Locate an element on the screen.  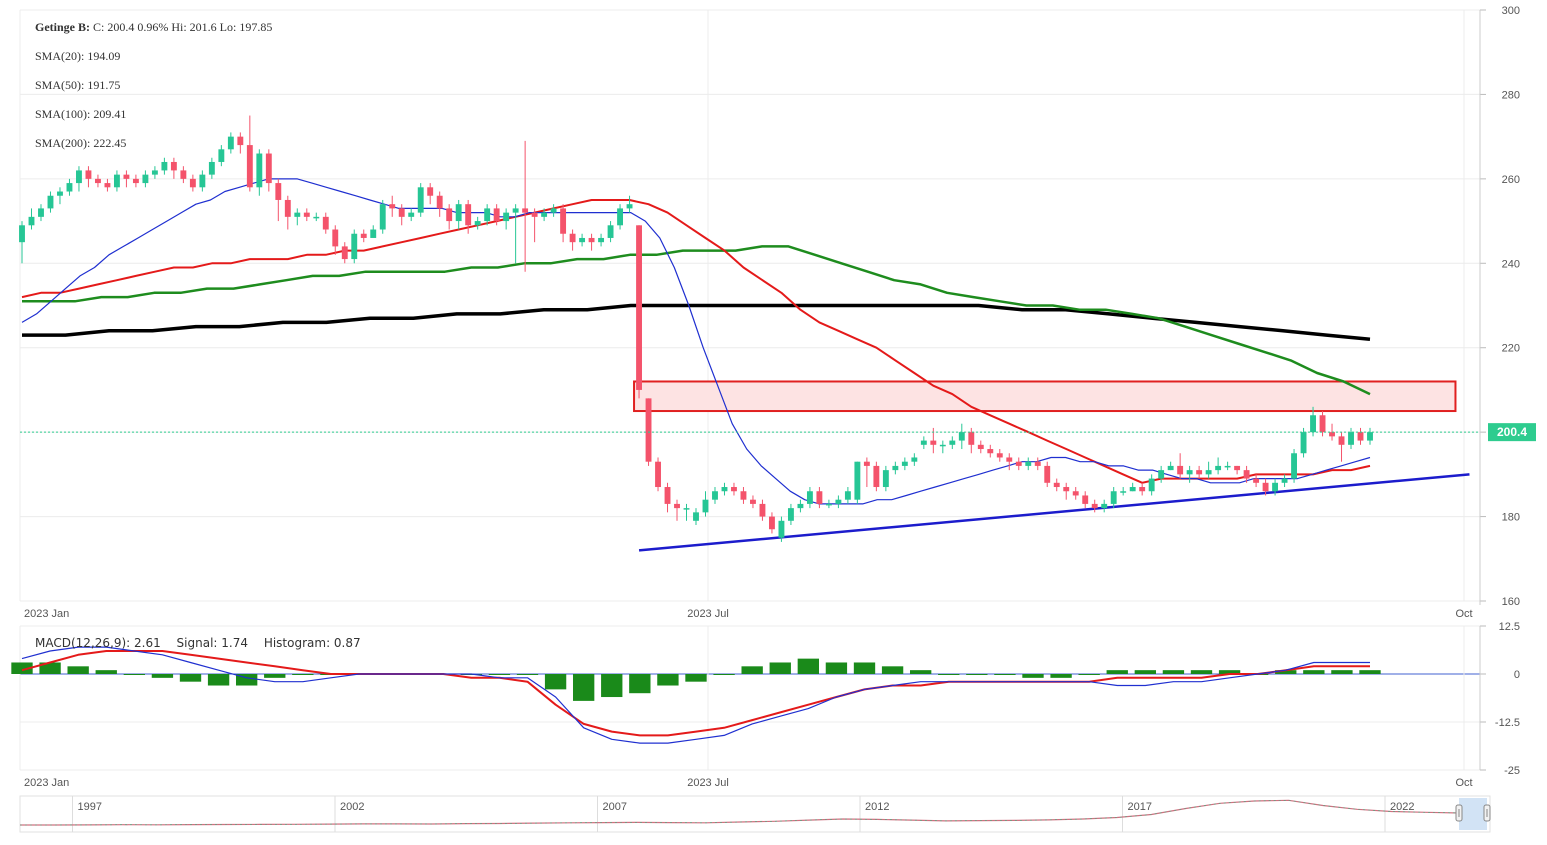
signal-line is located at coordinates (695, 693).